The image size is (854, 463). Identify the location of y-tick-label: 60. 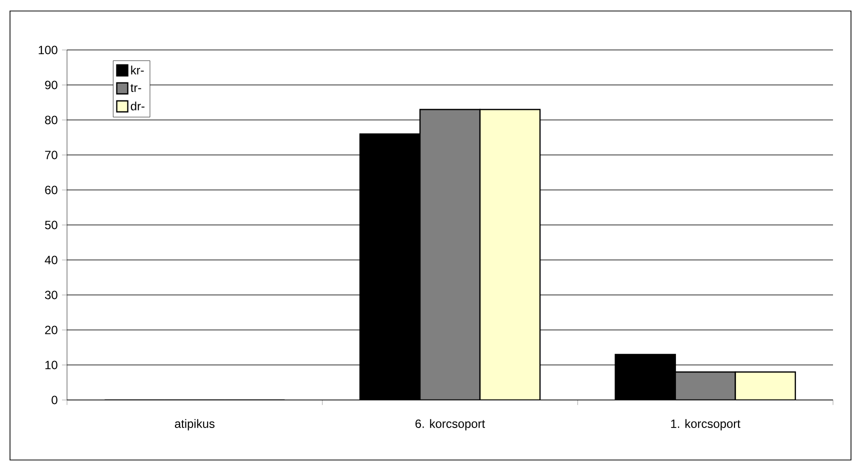
(51, 190).